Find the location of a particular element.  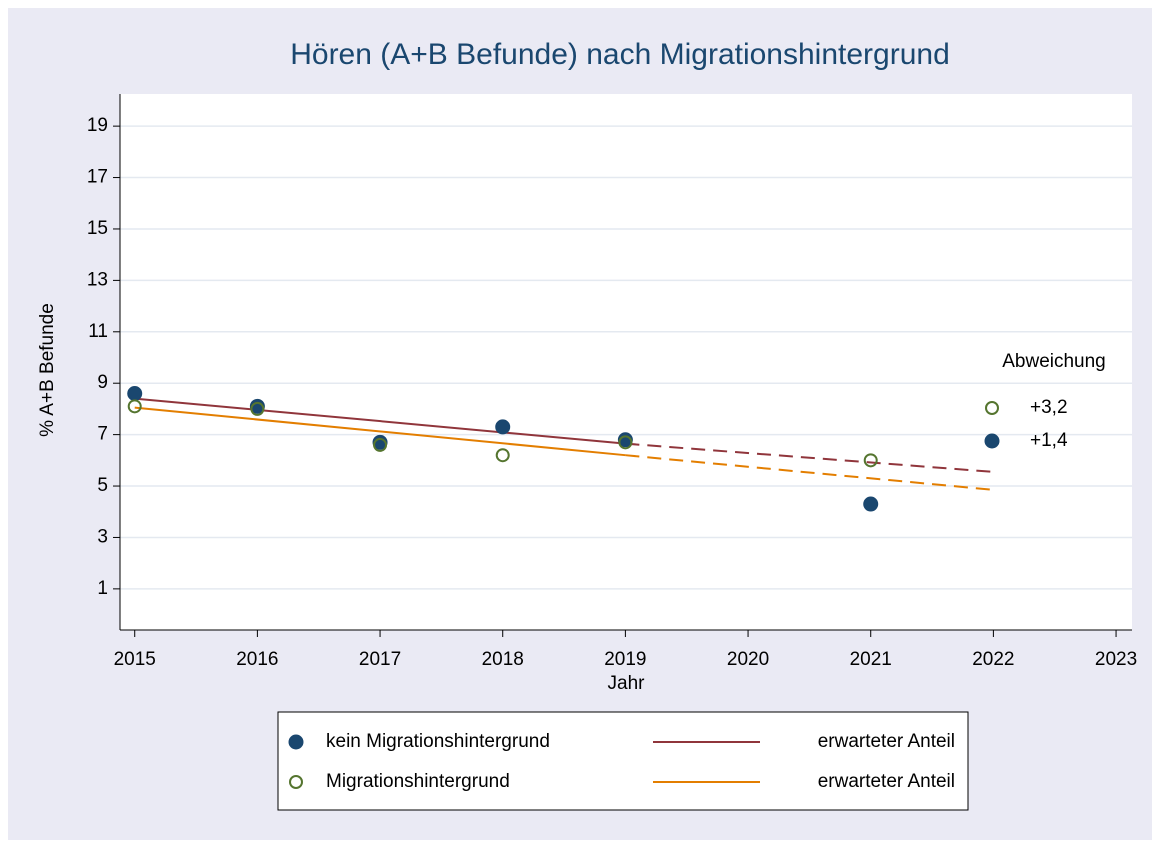

x-tick-label: 2017 is located at coordinates (380, 659).